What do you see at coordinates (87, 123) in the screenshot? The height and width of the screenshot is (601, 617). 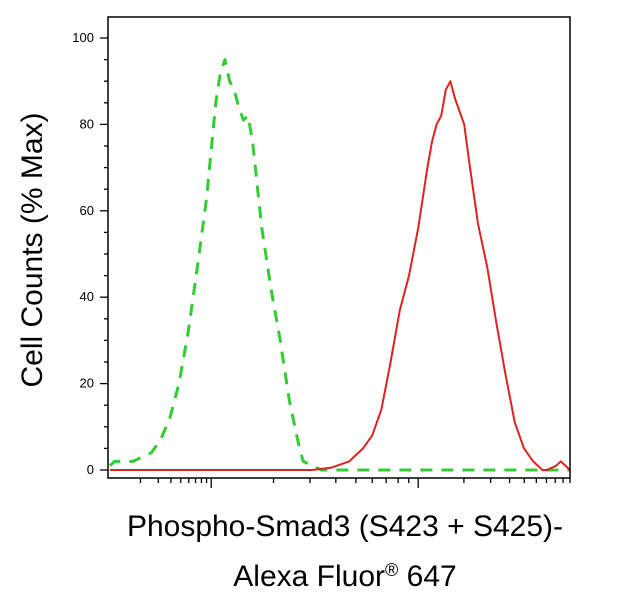 I see `y-tick-label-80: 80` at bounding box center [87, 123].